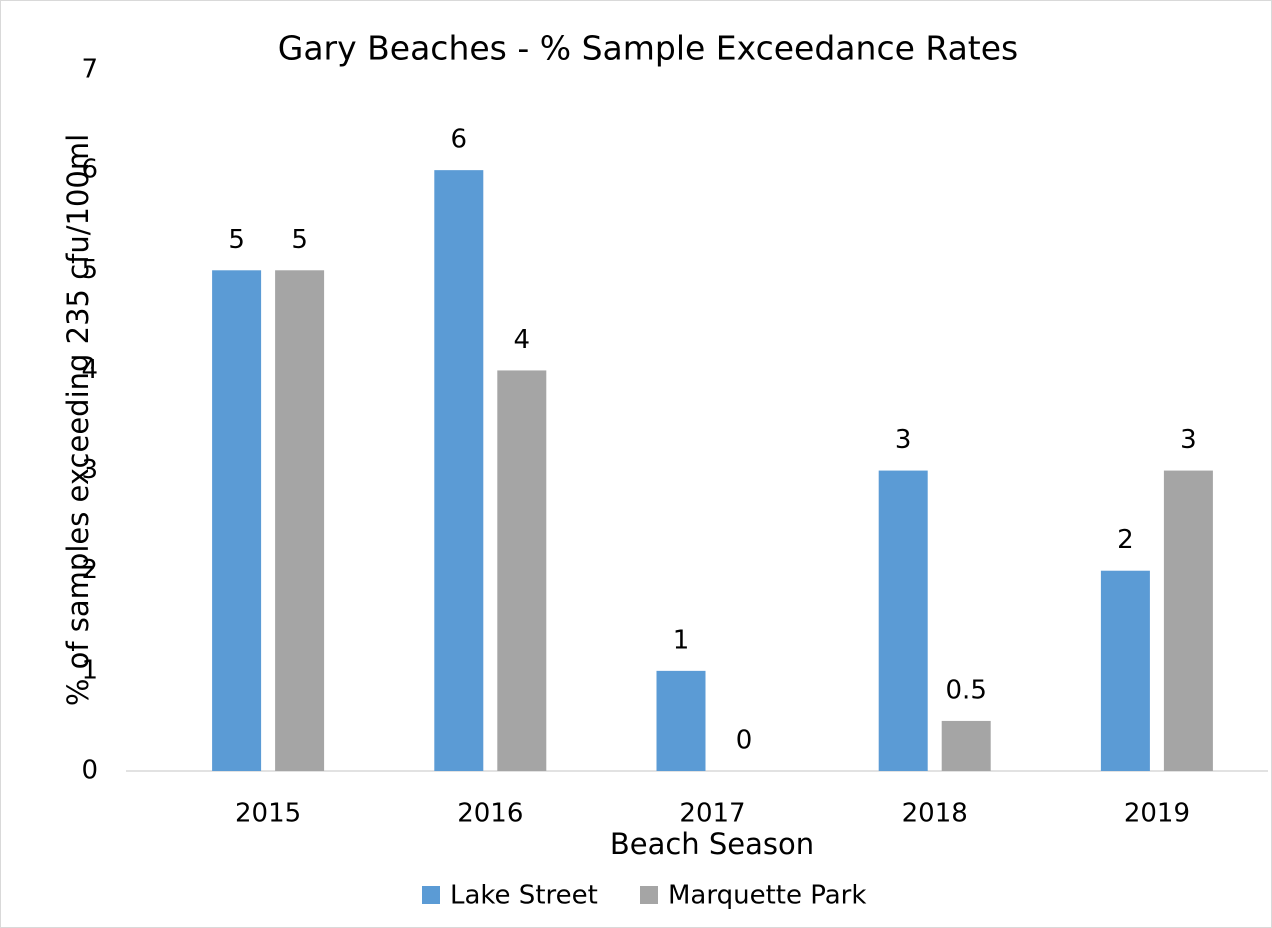  What do you see at coordinates (490, 814) in the screenshot?
I see `x-tick-label: 2016` at bounding box center [490, 814].